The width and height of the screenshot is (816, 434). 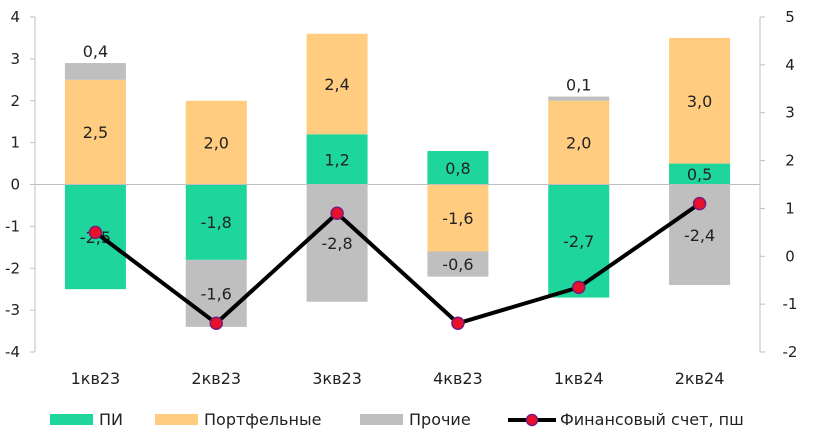 I want to click on data-label: 2,4, so click(x=336, y=84).